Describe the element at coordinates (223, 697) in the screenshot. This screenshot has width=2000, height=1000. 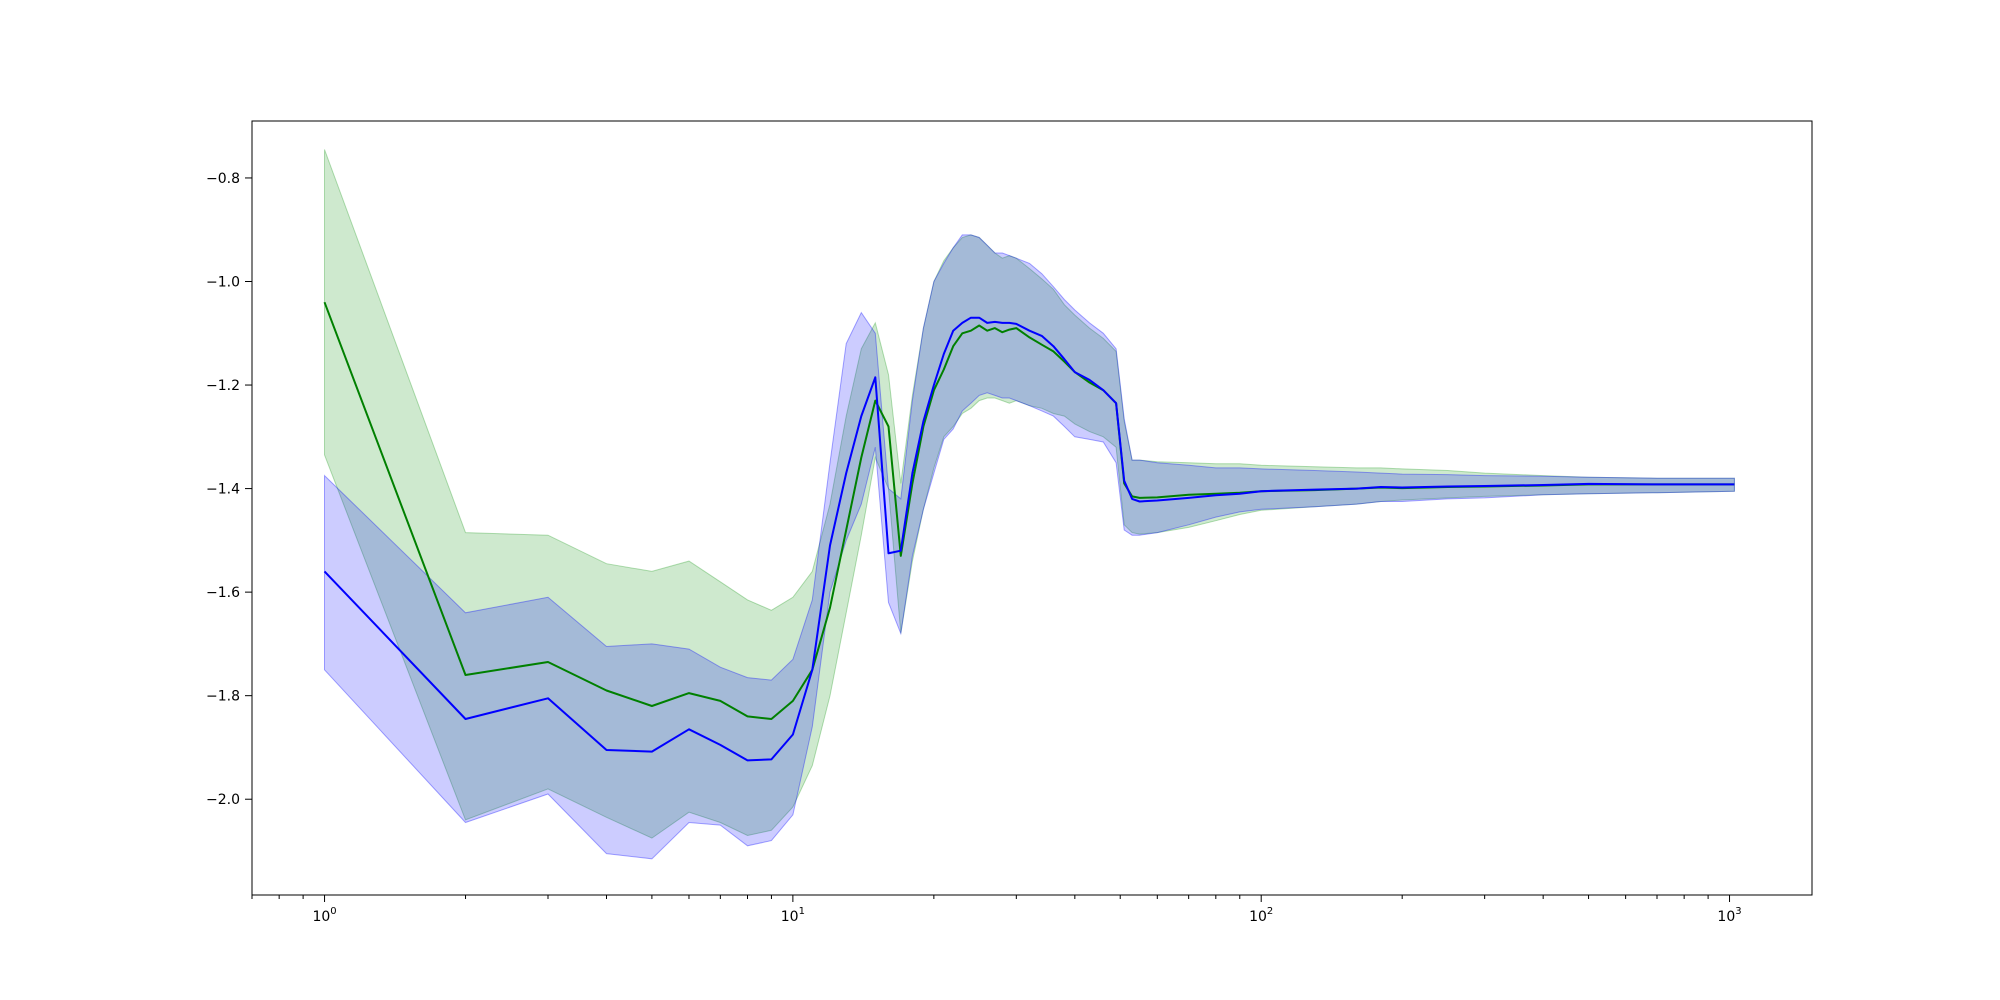
I see `y-tick-label: −1.8` at that location.